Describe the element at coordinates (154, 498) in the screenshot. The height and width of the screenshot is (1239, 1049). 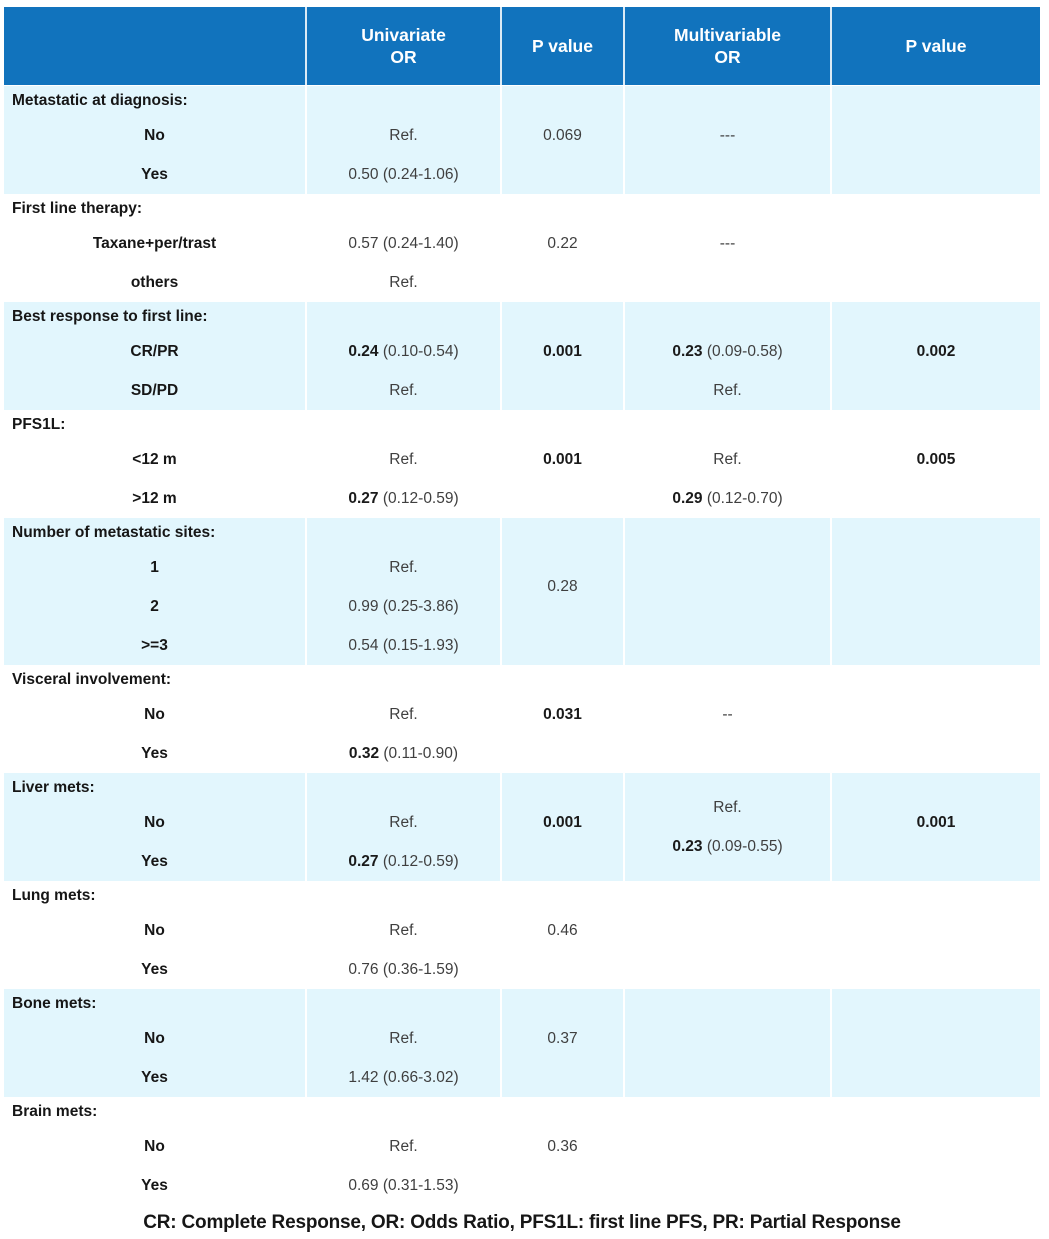
I see `row-label: >12 m` at that location.